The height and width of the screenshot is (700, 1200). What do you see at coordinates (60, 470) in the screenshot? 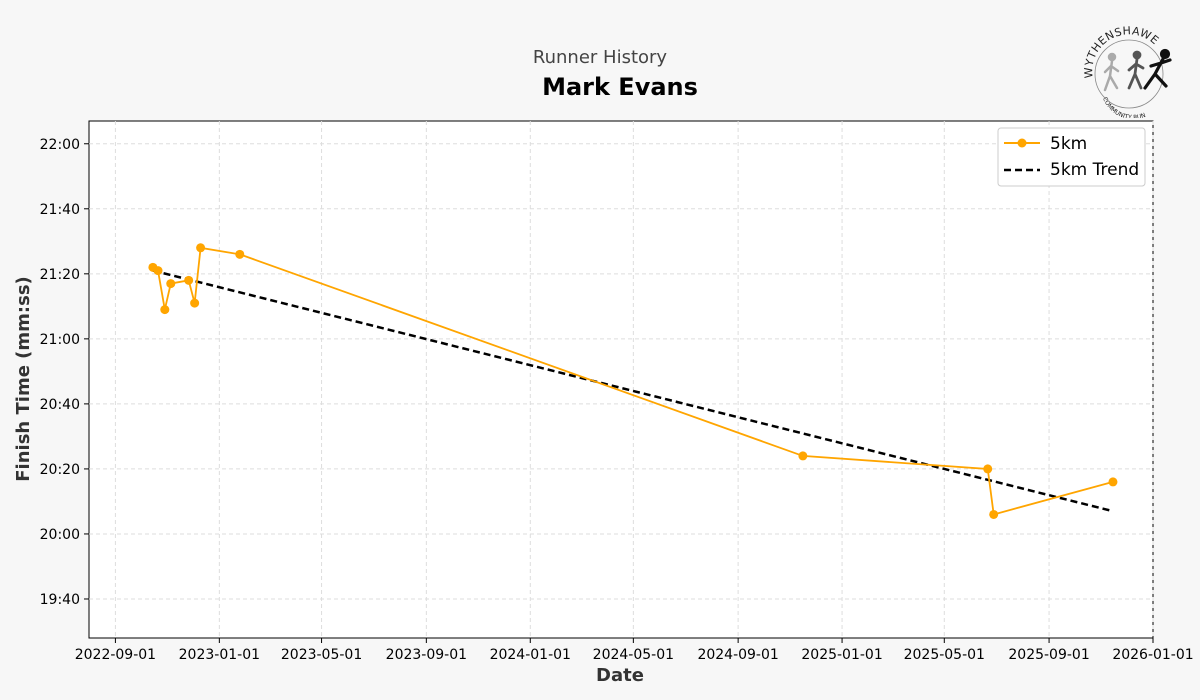
I see `y-tick-label: 20:20` at bounding box center [60, 470].